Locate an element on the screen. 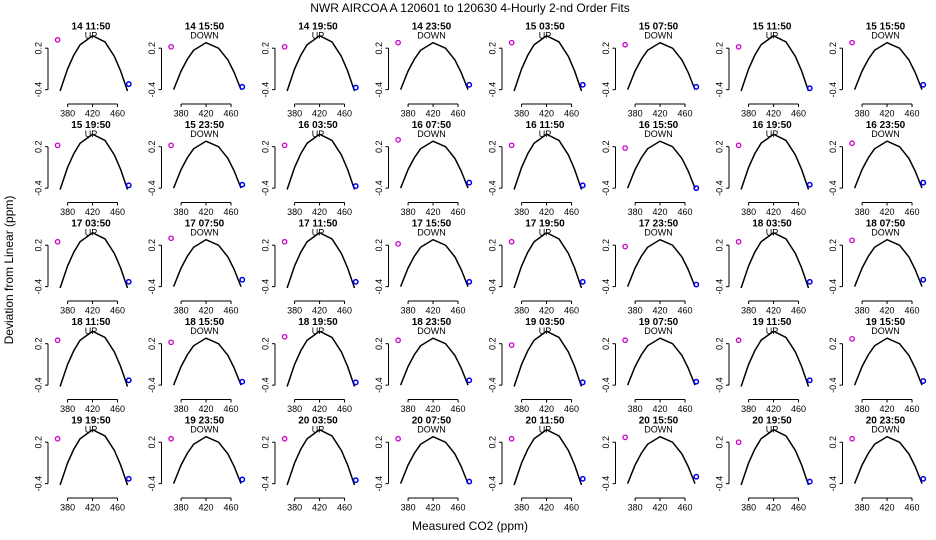 This screenshot has width=936, height=540. panel-title: 19 23:50 is located at coordinates (205, 421).